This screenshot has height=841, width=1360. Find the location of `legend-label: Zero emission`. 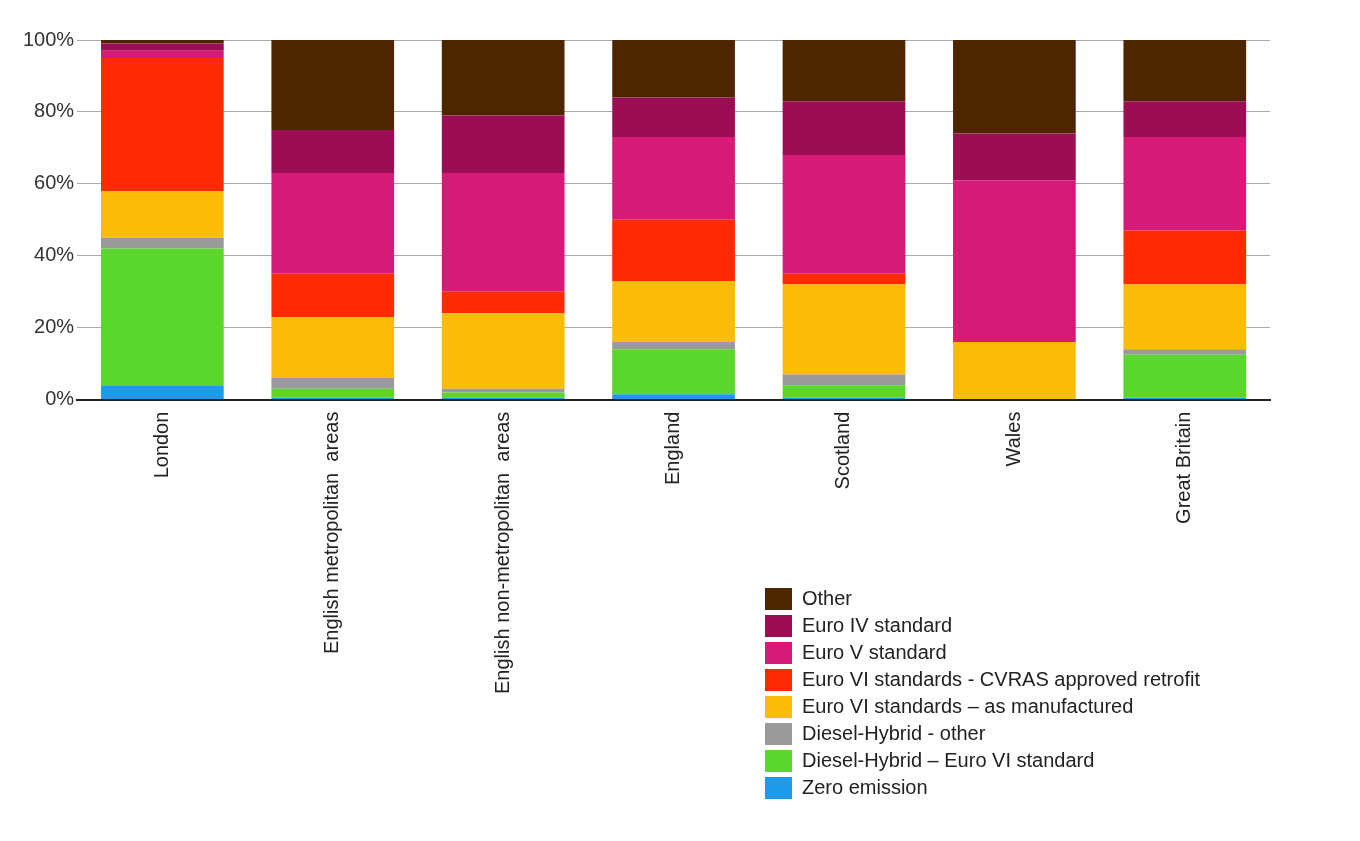

legend-label: Zero emission is located at coordinates (865, 787).